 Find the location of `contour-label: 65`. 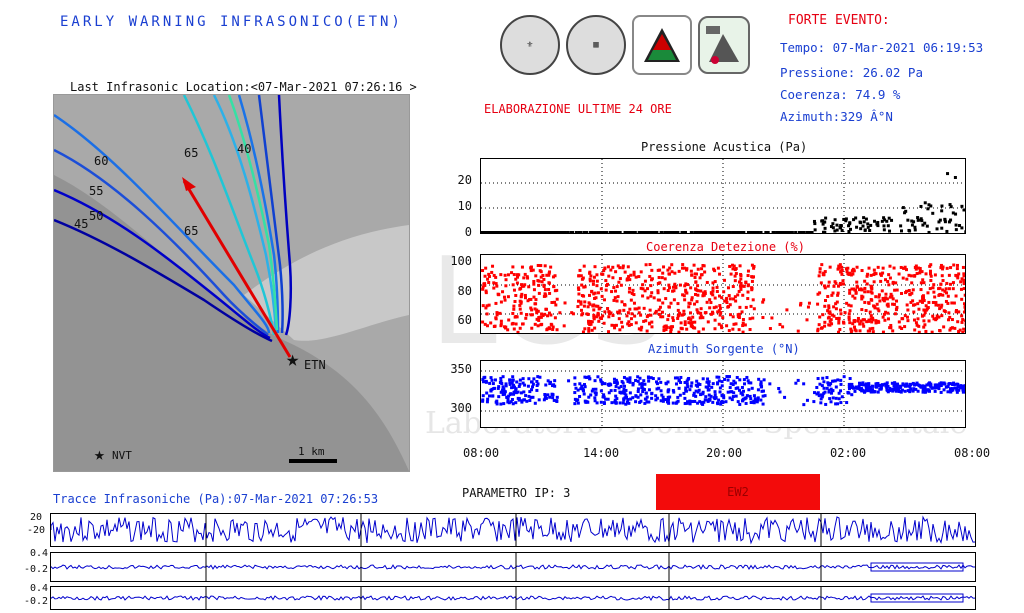

contour-label: 65 is located at coordinates (191, 153).